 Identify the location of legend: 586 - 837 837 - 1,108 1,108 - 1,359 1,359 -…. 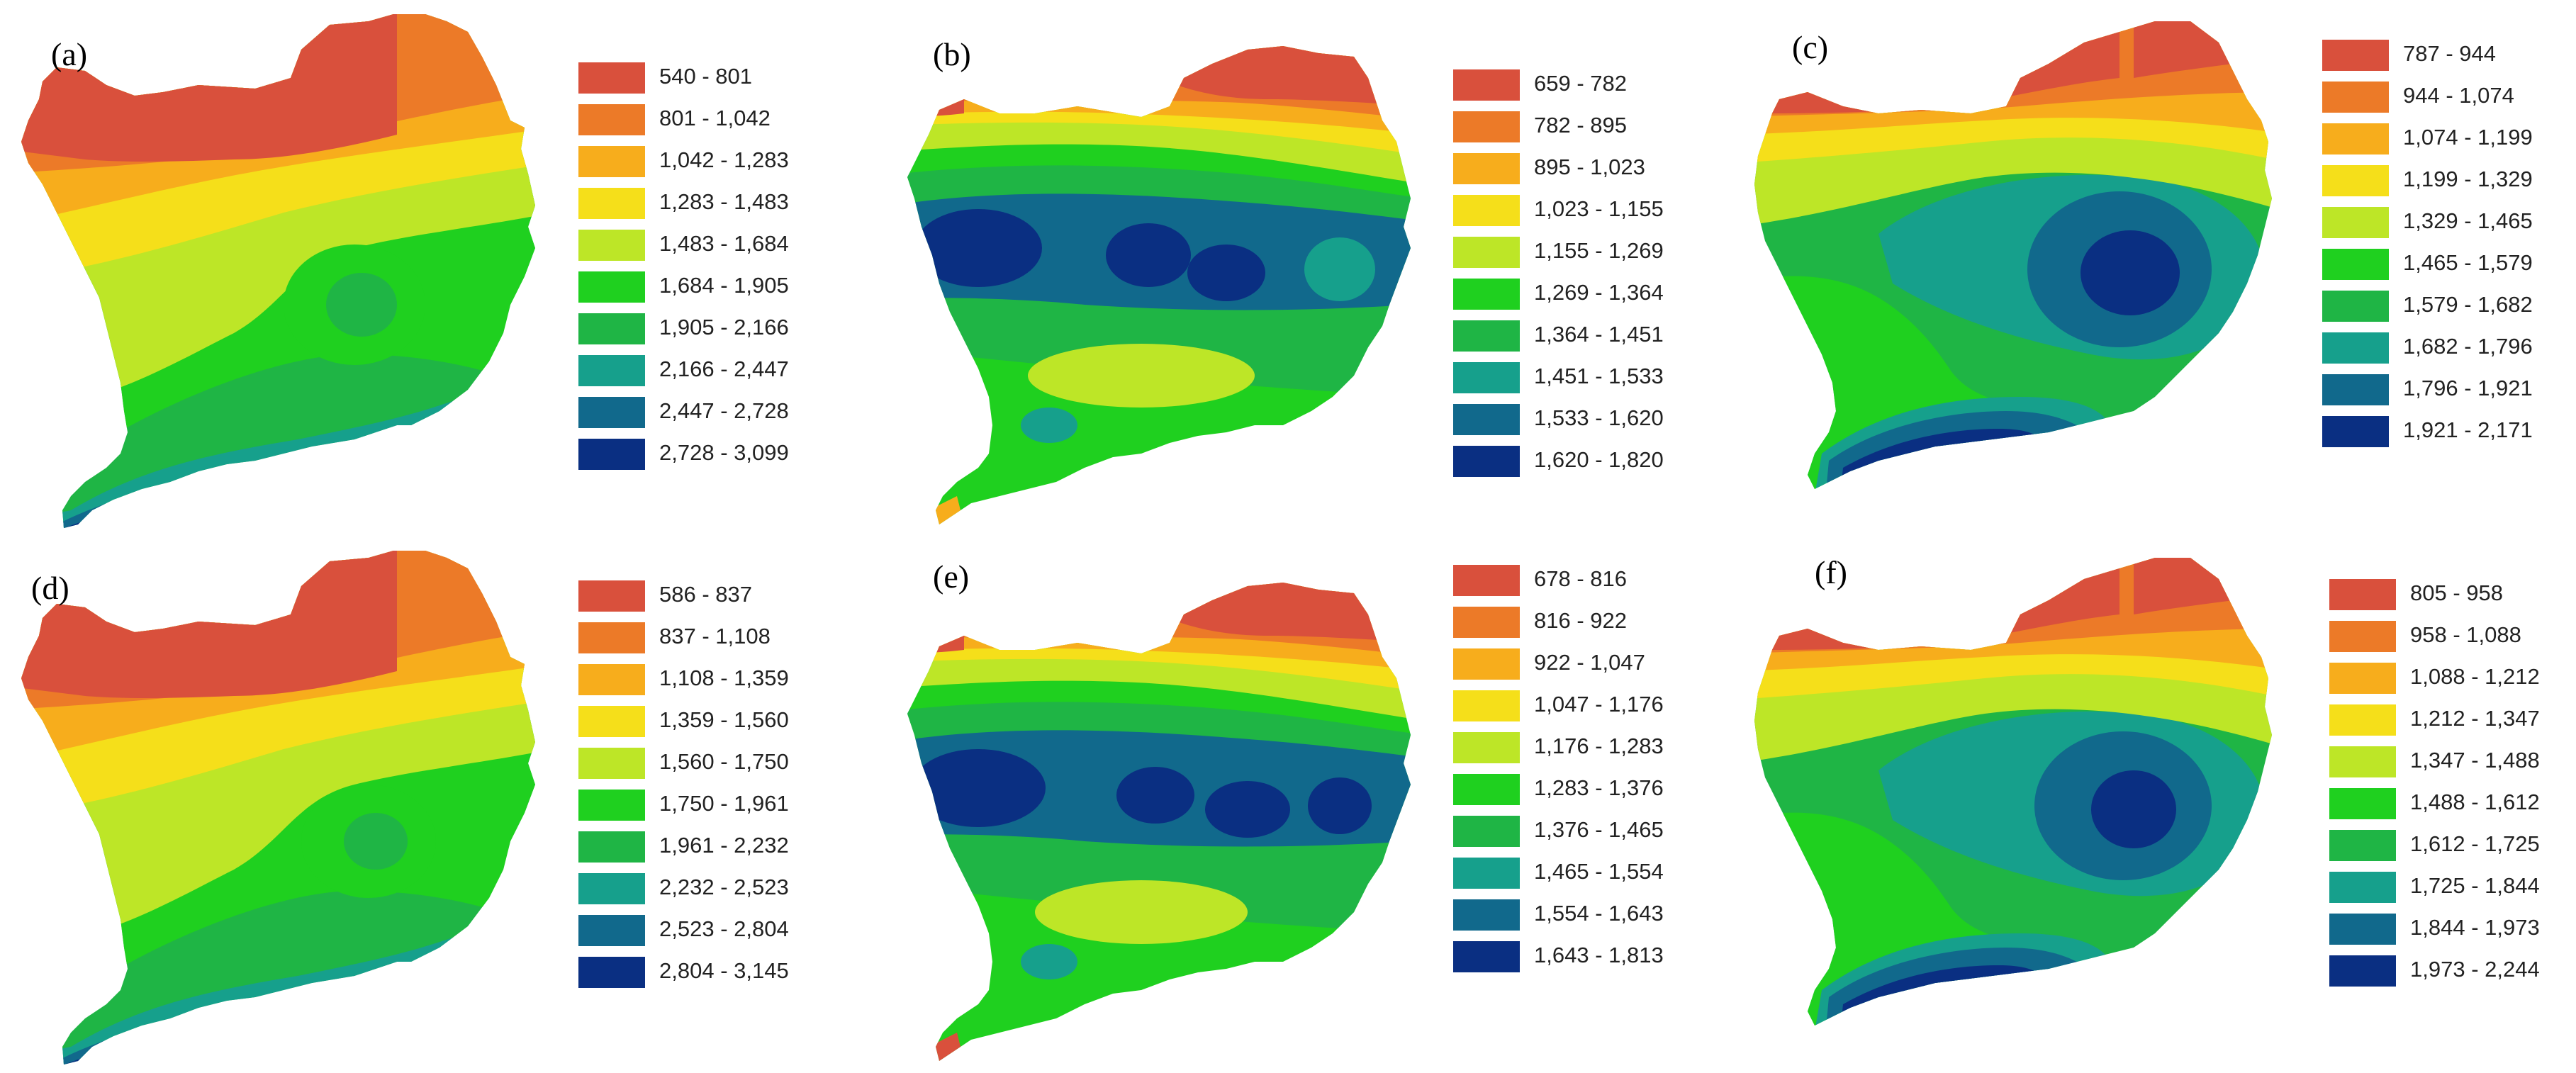
(713, 793).